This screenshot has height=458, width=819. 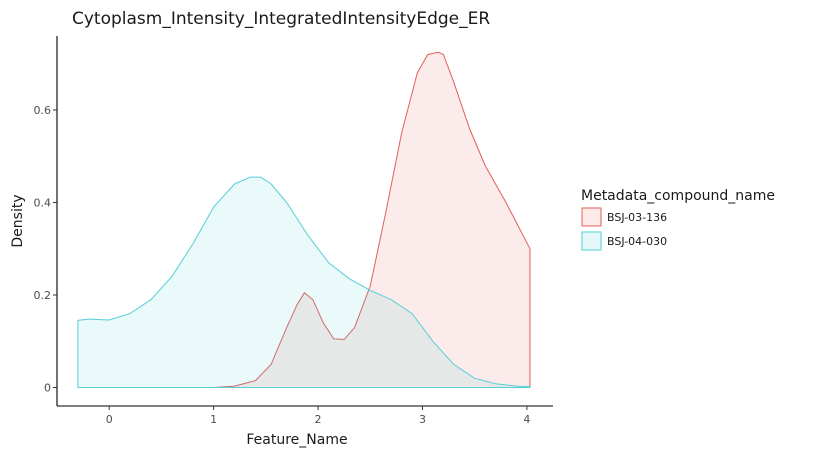 What do you see at coordinates (678, 196) in the screenshot?
I see `legend-title: Metadata_compound_name` at bounding box center [678, 196].